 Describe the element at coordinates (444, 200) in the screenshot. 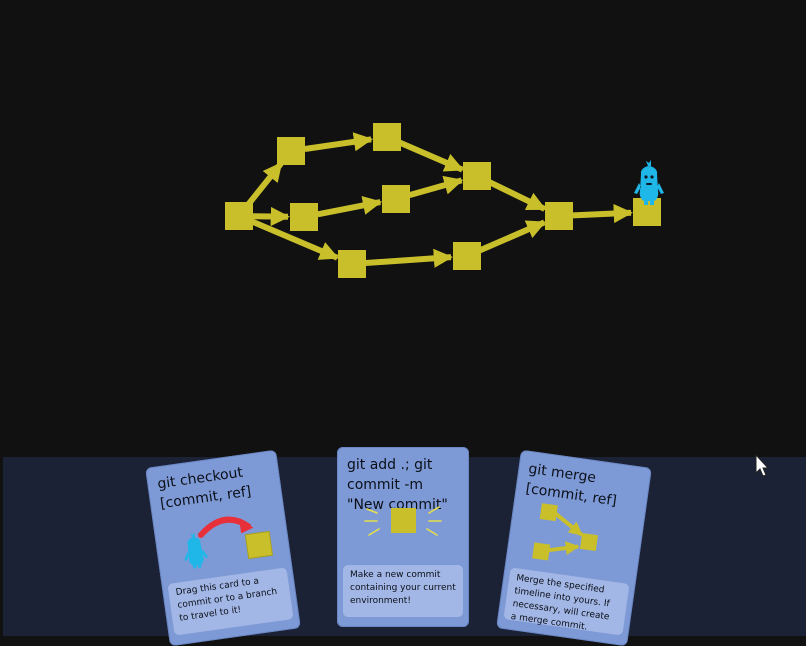

I see `commit-graph` at that location.